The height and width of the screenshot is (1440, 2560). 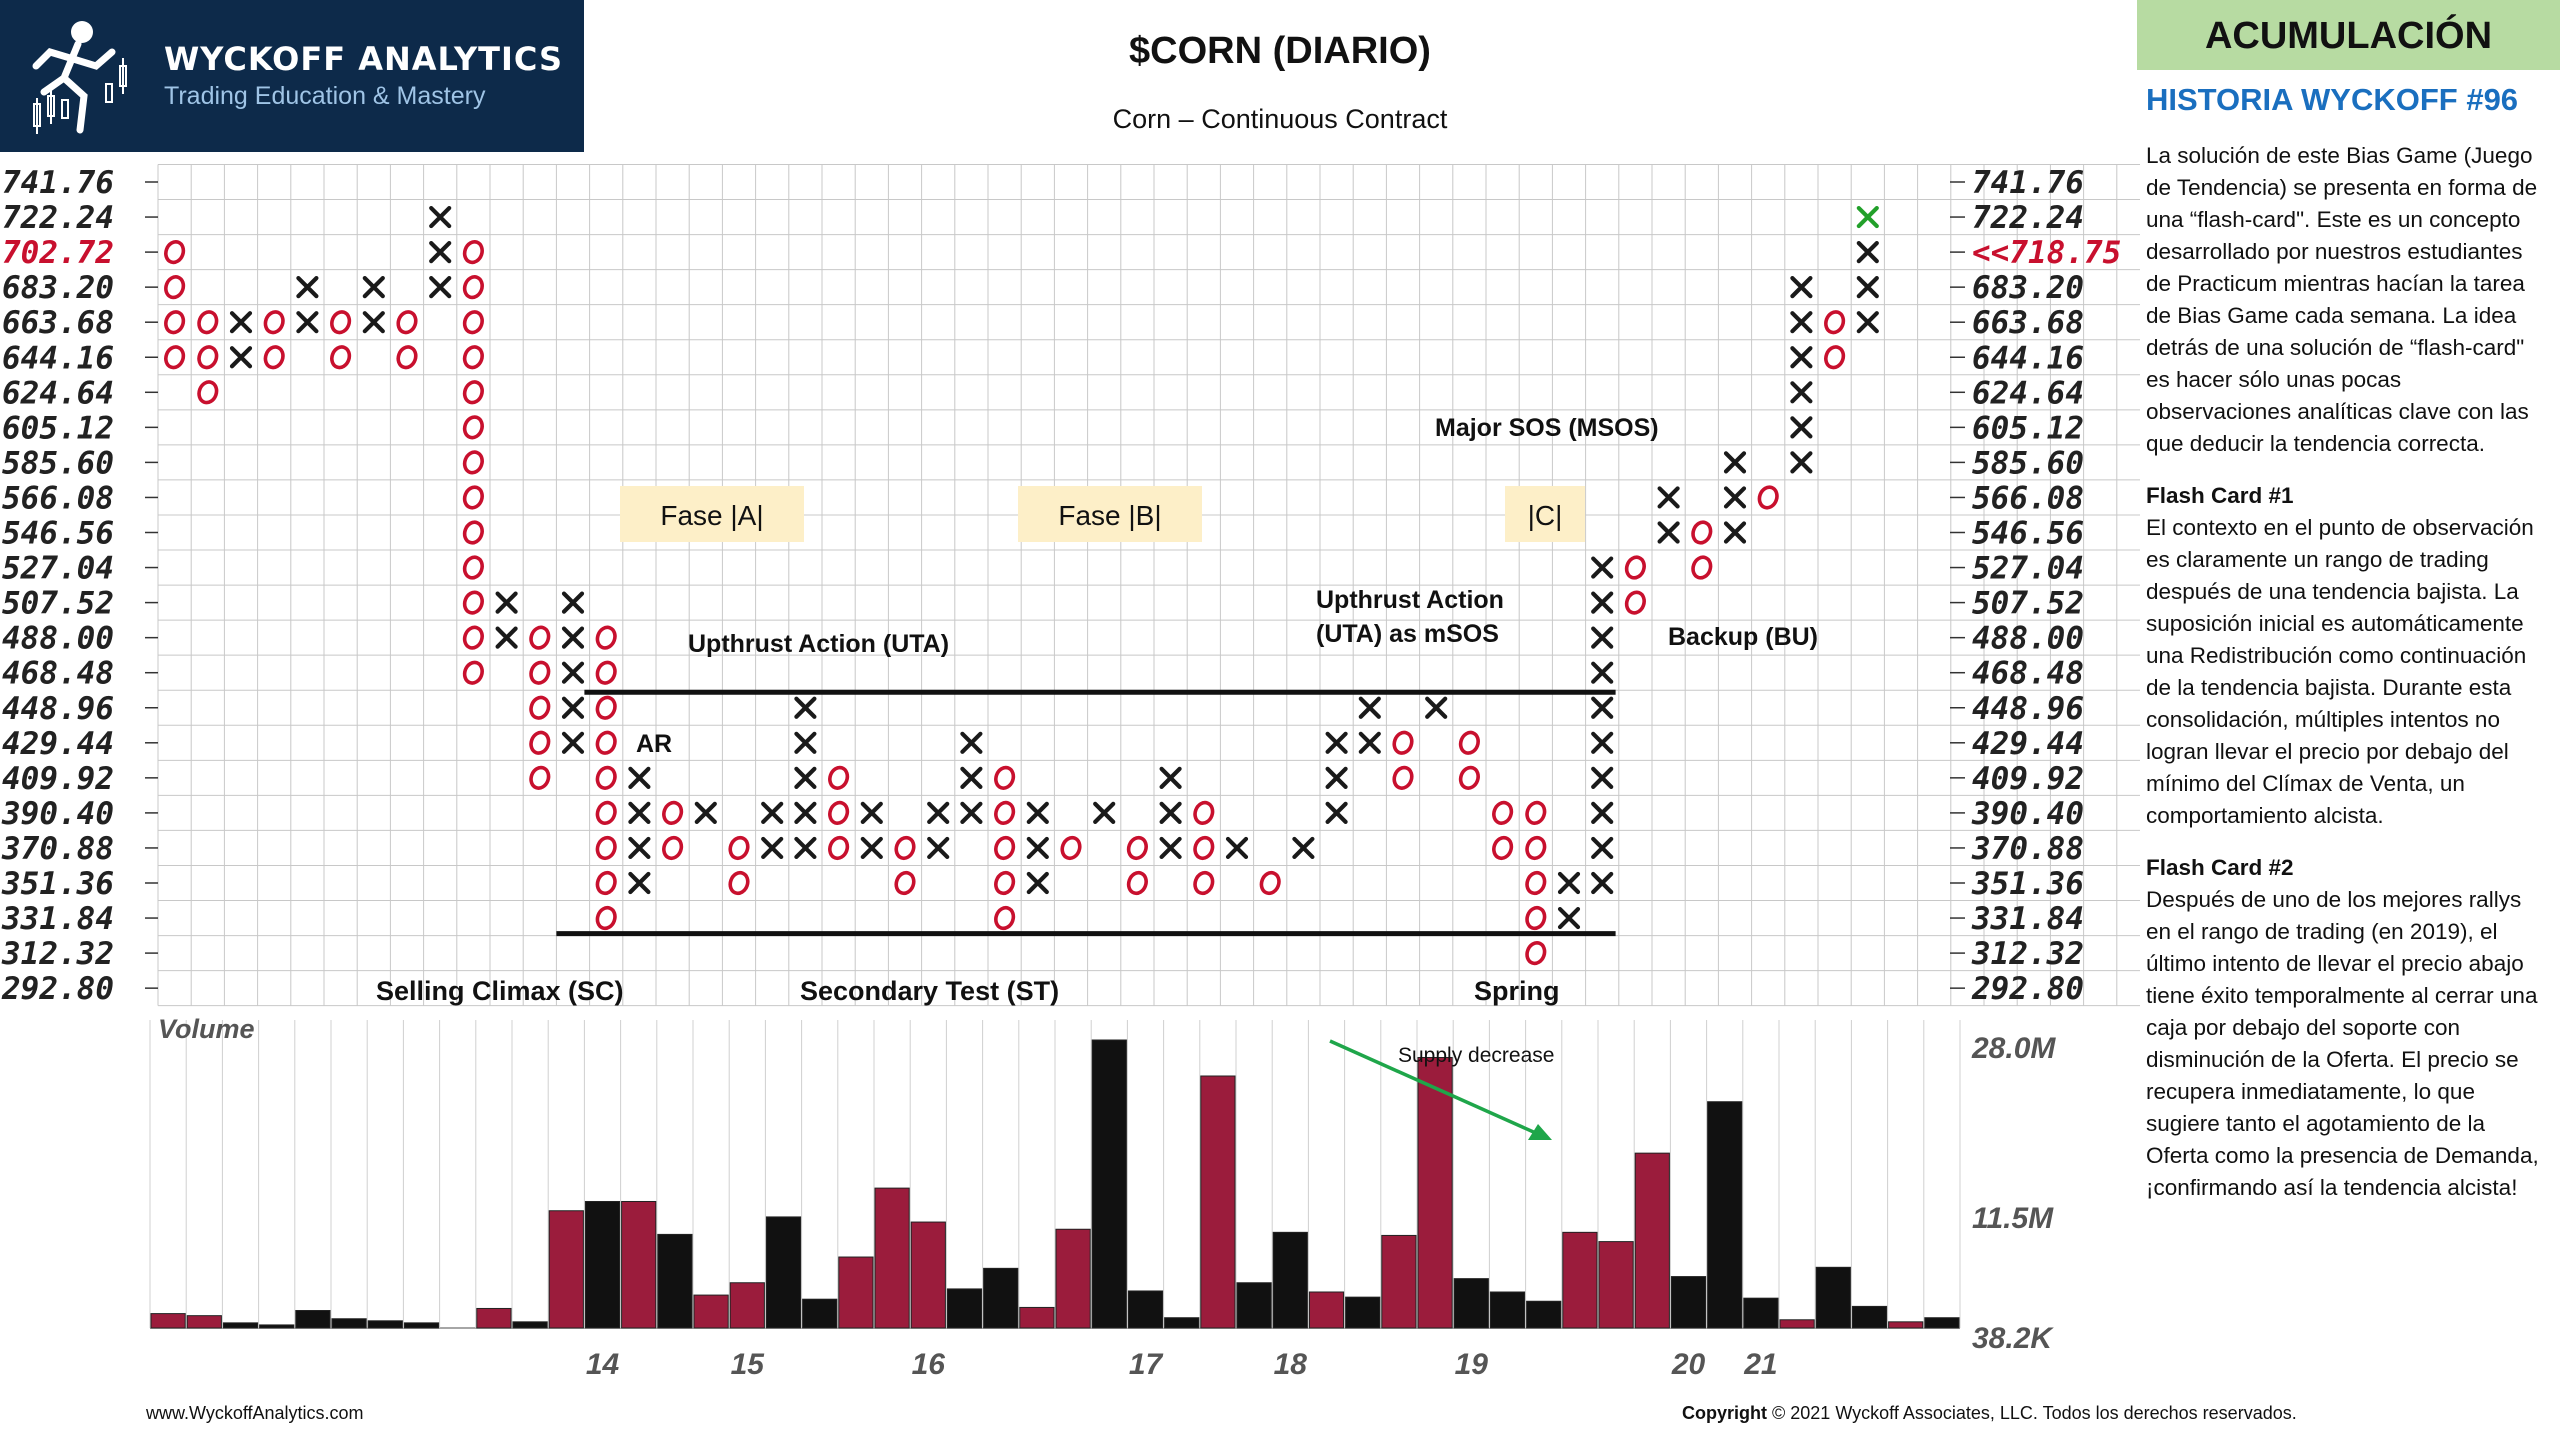 What do you see at coordinates (363, 59) in the screenshot?
I see `logo-title: WYCKOFF ANALYTICS` at bounding box center [363, 59].